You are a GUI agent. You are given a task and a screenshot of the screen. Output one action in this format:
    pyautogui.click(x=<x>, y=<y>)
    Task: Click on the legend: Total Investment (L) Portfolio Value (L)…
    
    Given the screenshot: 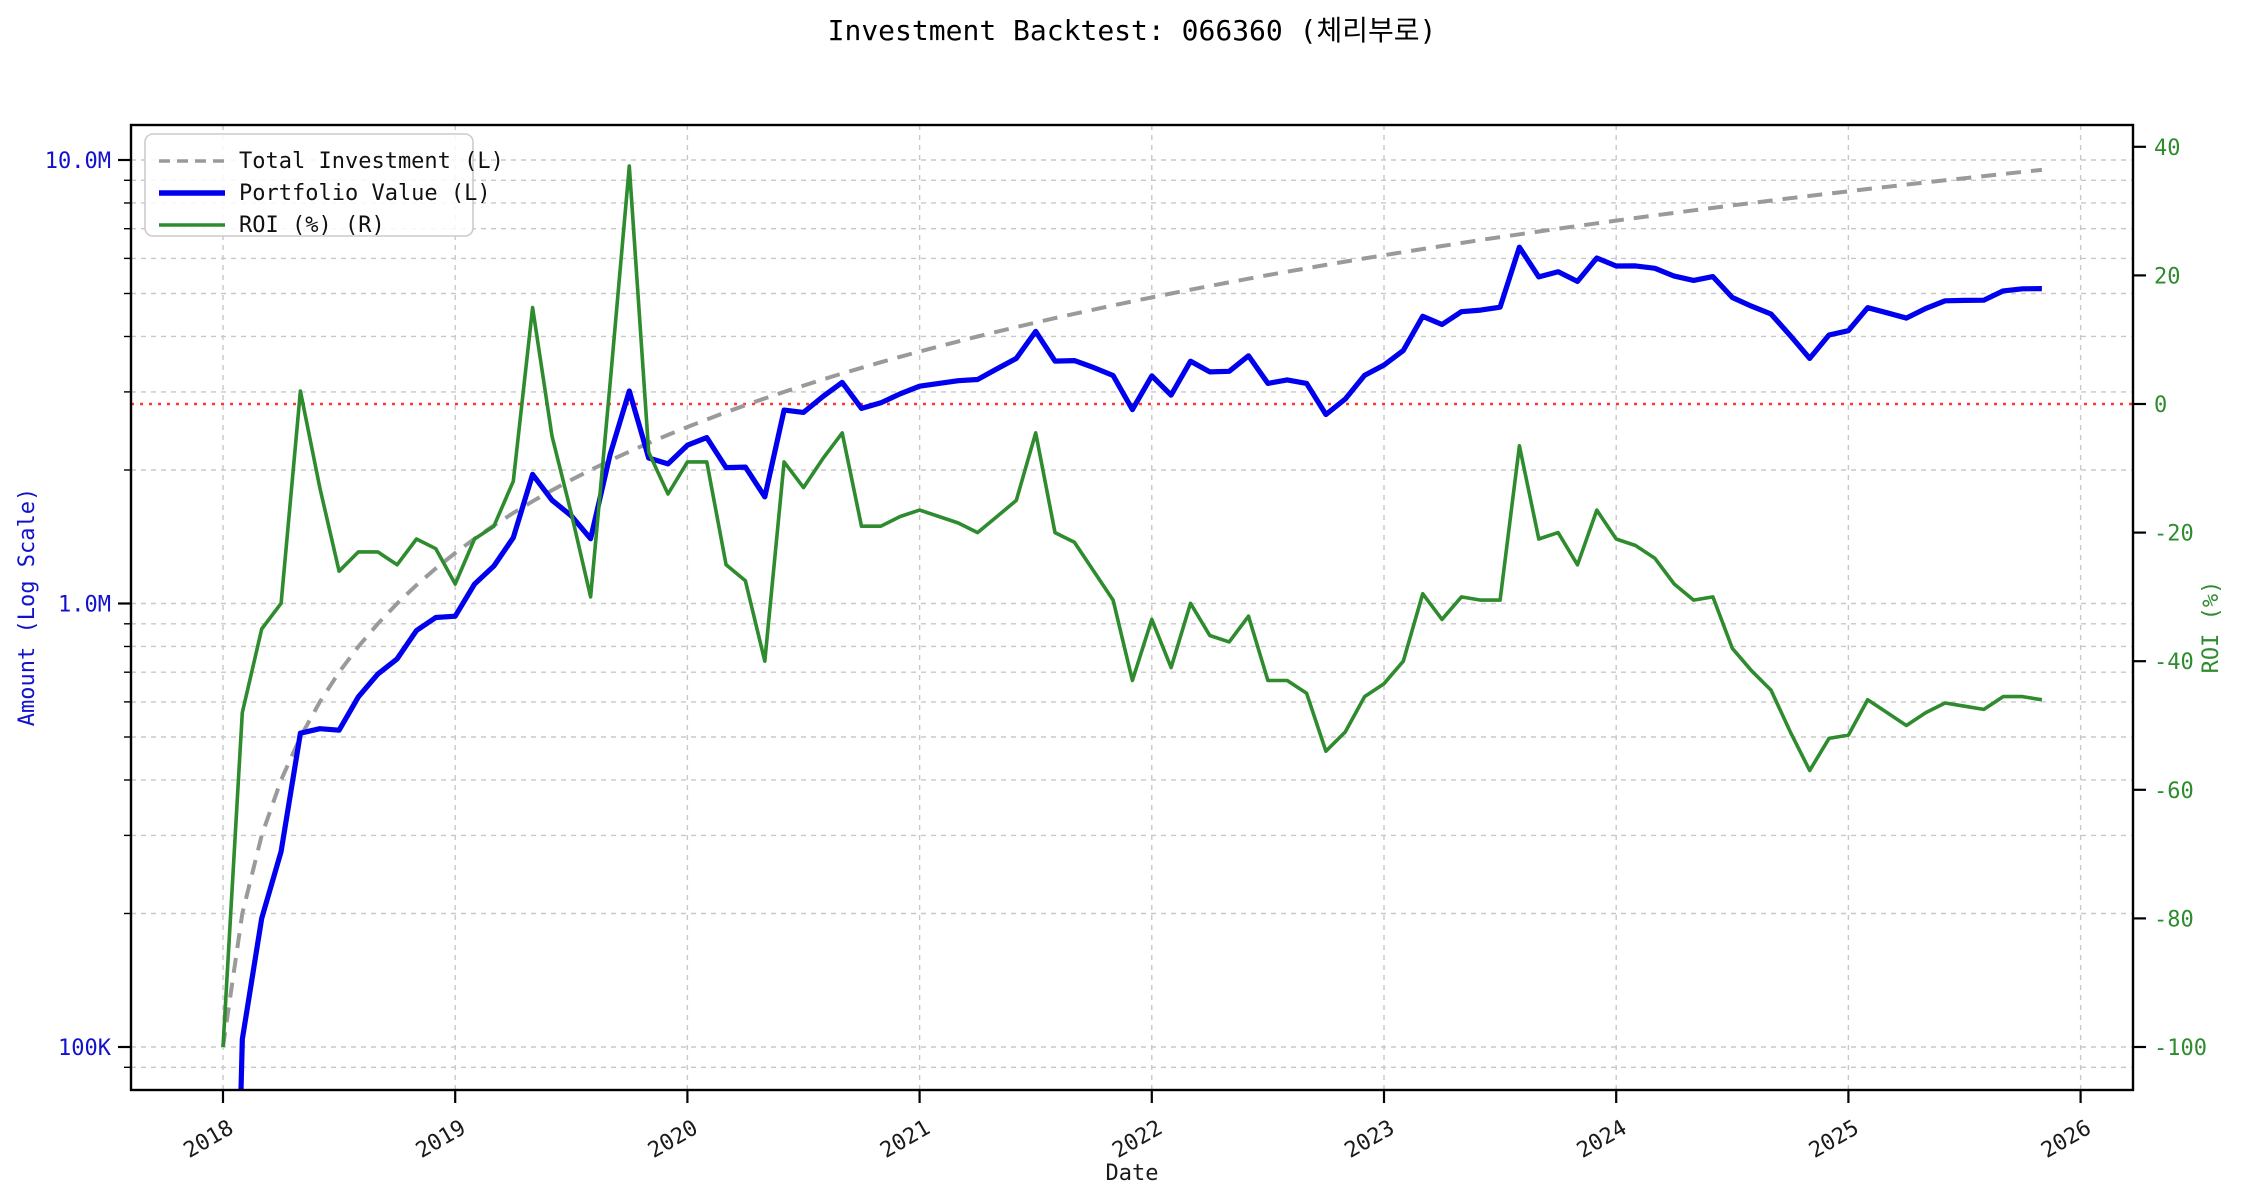 What is the action you would take?
    pyautogui.click(x=324, y=185)
    